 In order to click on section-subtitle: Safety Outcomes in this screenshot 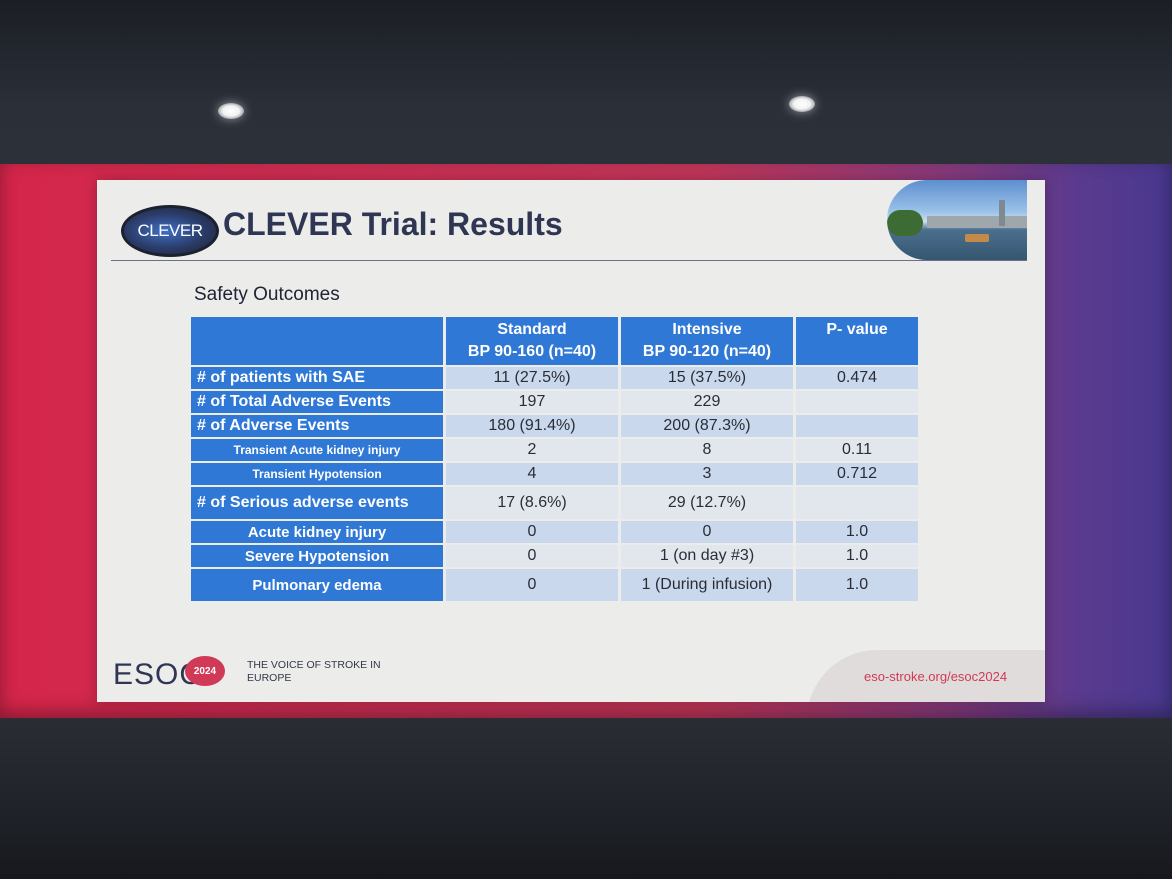, I will do `click(267, 294)`.